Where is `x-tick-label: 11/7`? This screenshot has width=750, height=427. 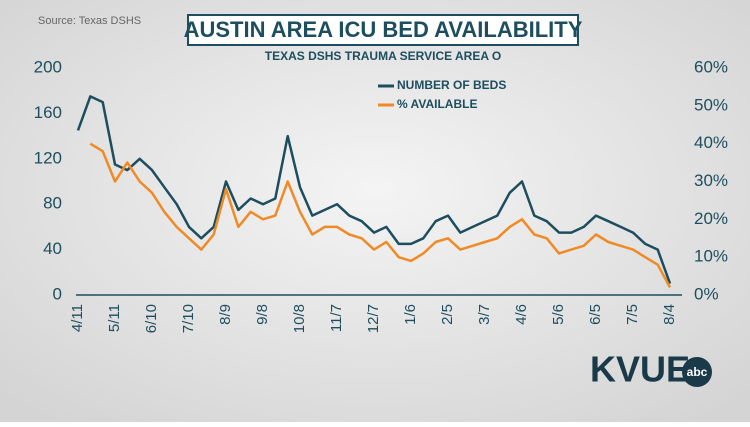 x-tick-label: 11/7 is located at coordinates (336, 318).